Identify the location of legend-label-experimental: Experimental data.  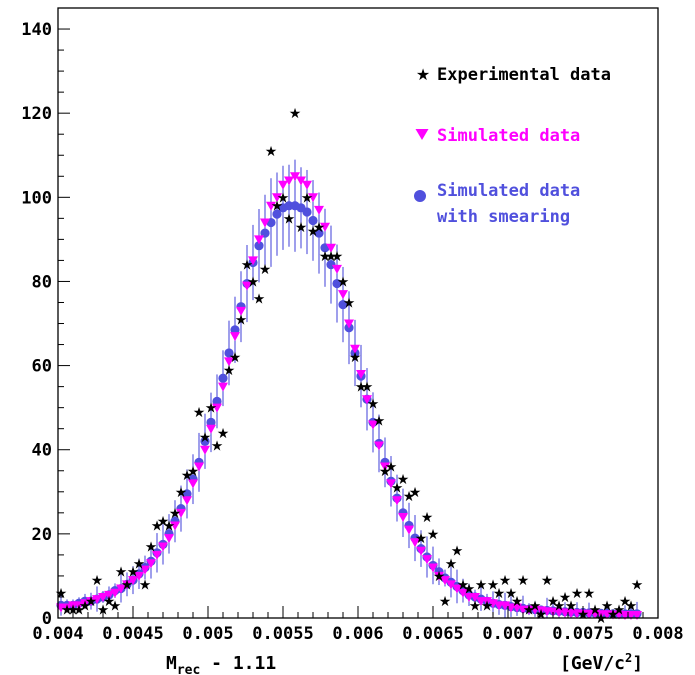
(524, 75).